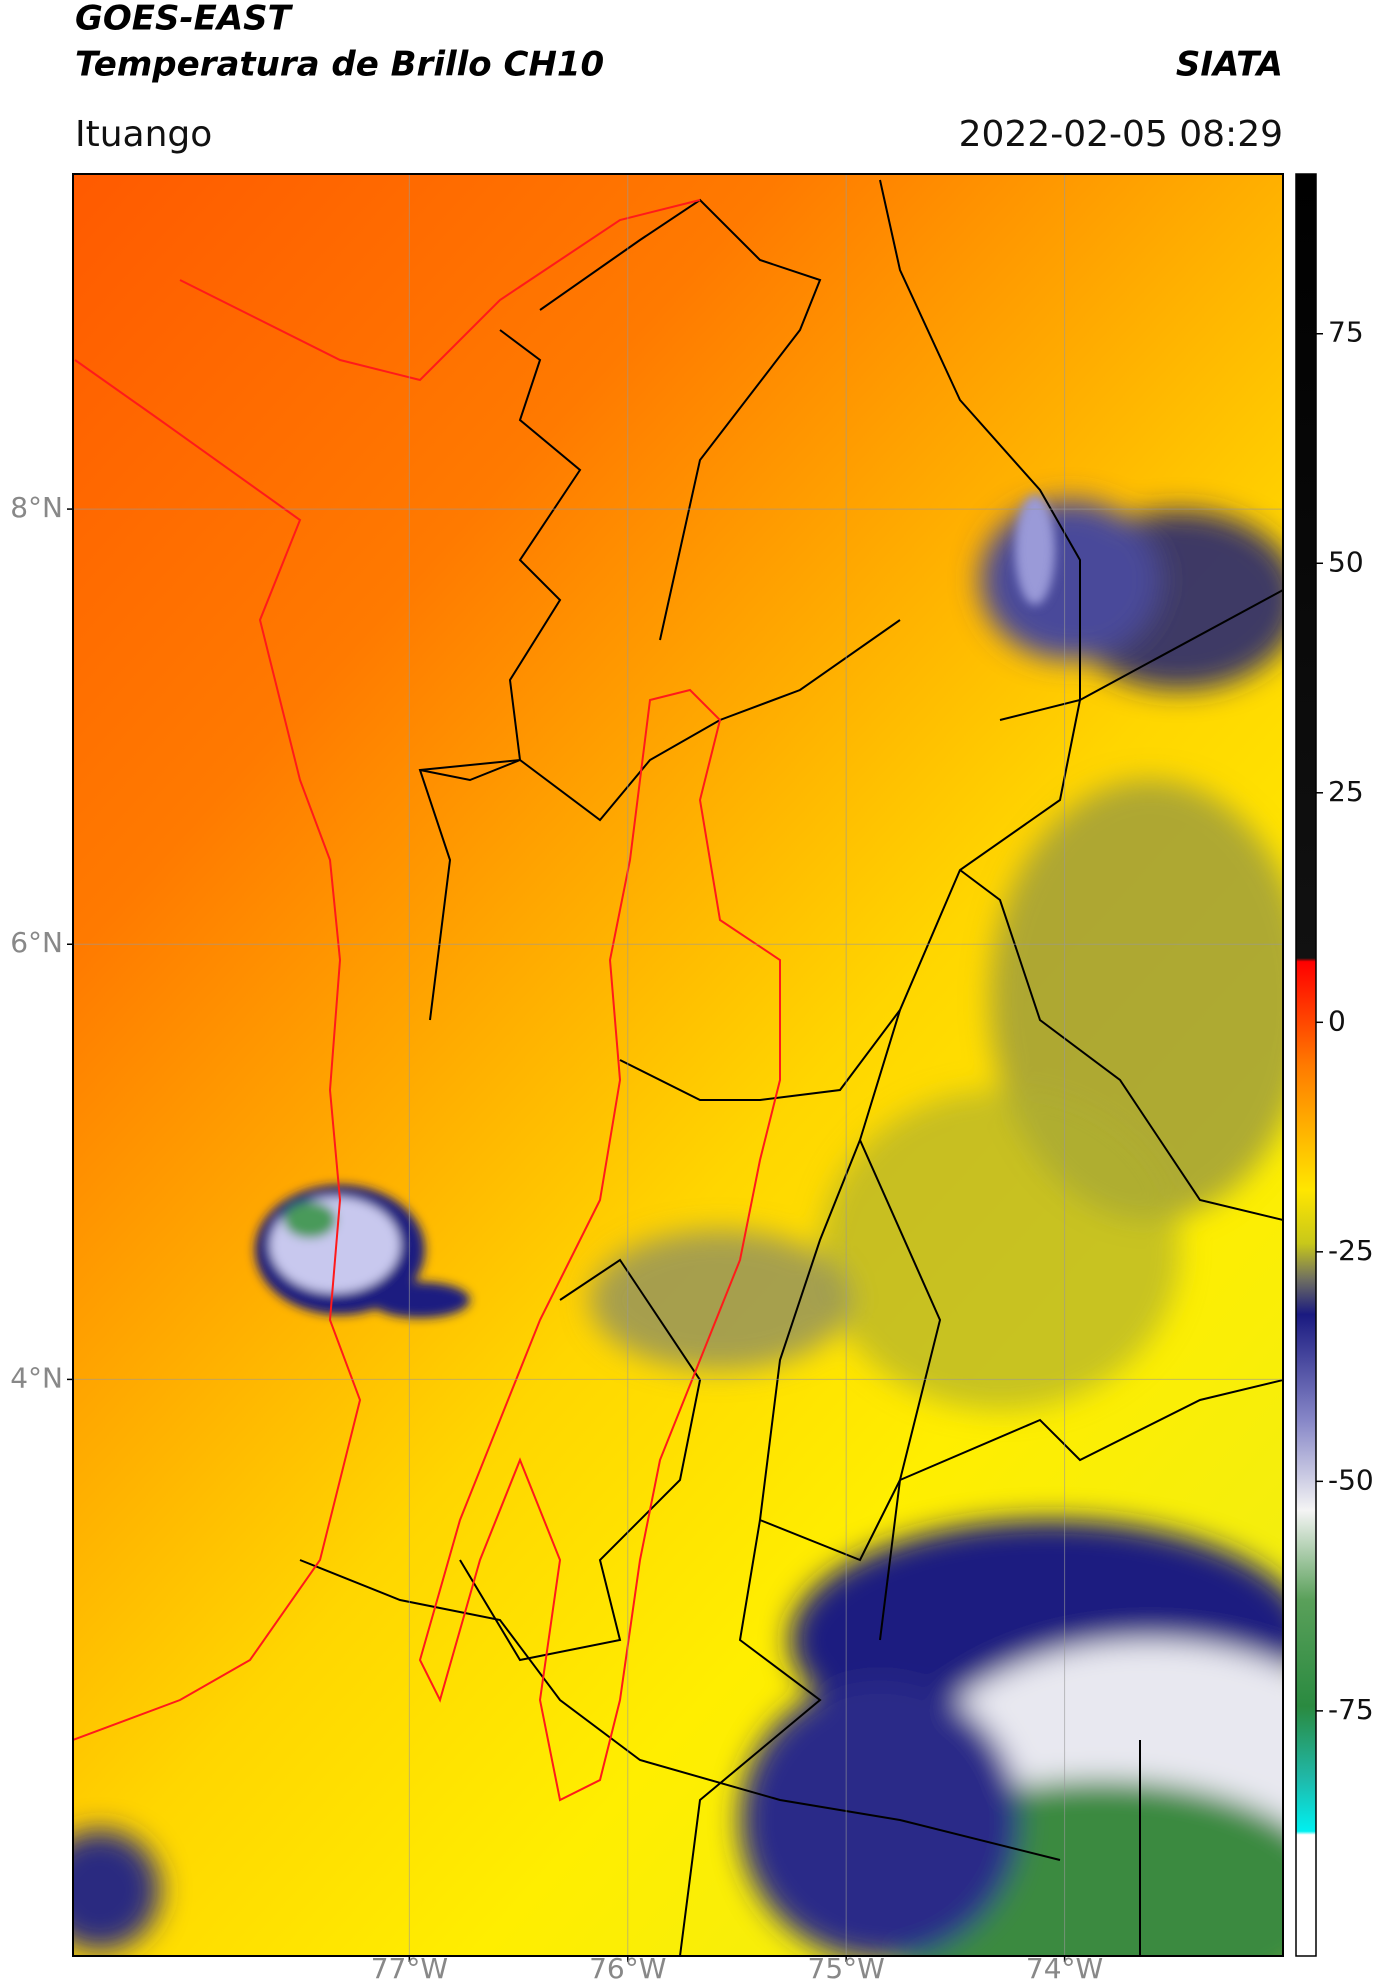 The width and height of the screenshot is (1384, 1985). Describe the element at coordinates (36, 1377) in the screenshot. I see `y-tick-label: 4°N` at that location.